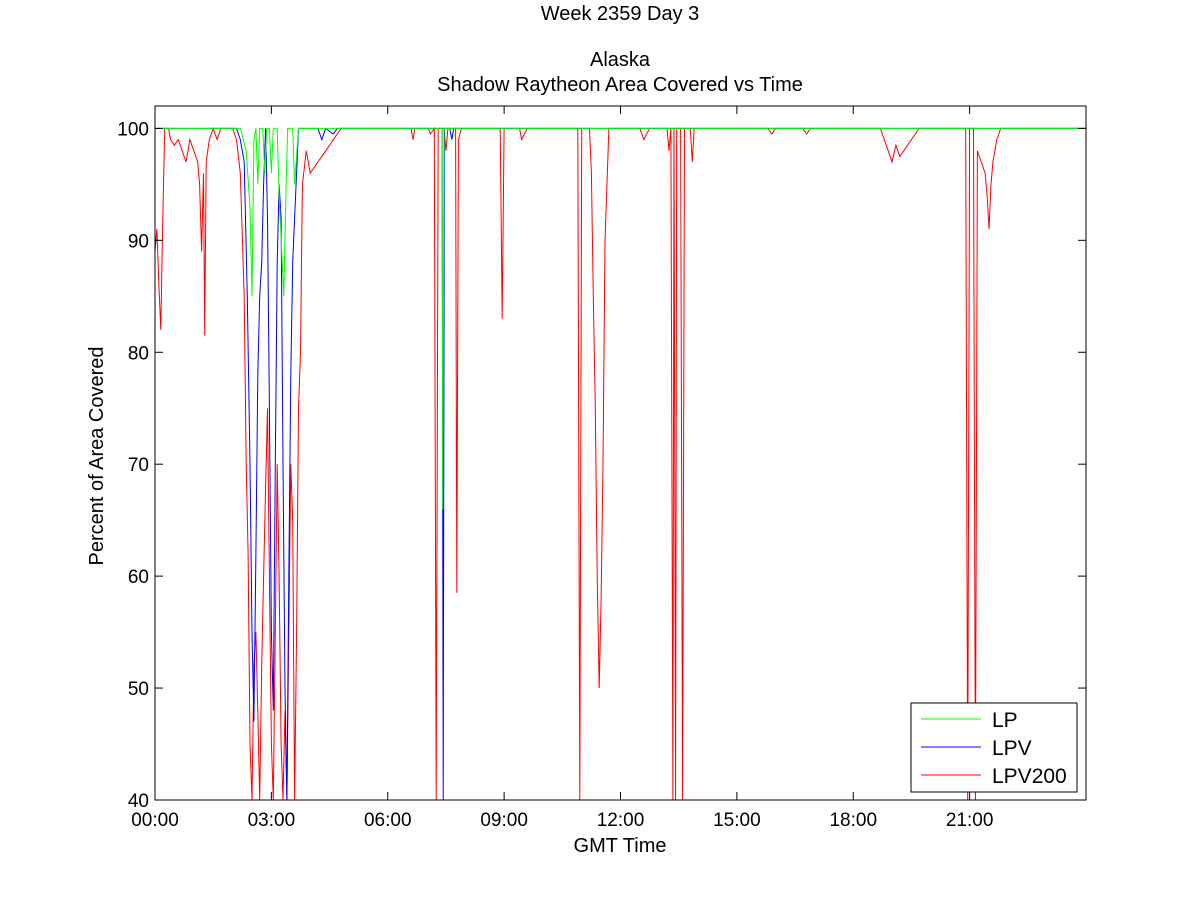 The height and width of the screenshot is (905, 1200). Describe the element at coordinates (970, 820) in the screenshot. I see `x-tick-label: 21:00` at that location.